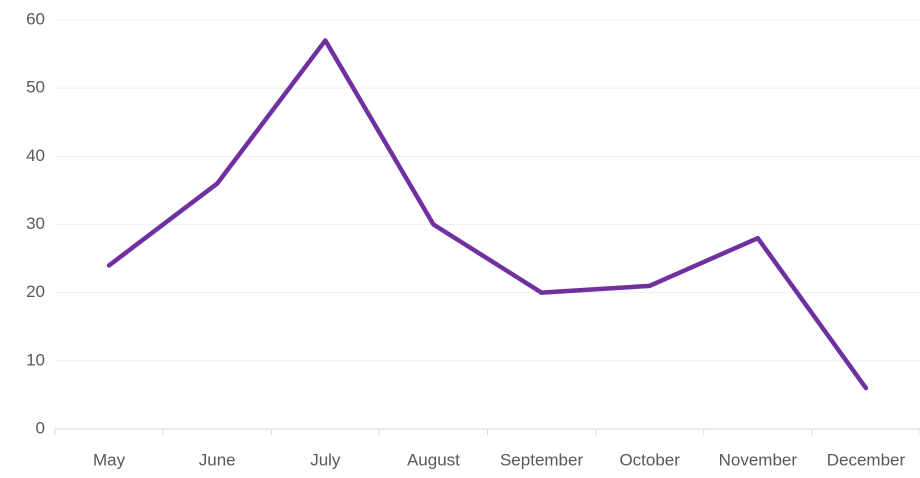 Image resolution: width=920 pixels, height=478 pixels. What do you see at coordinates (35, 18) in the screenshot?
I see `y-tick-label: 60` at bounding box center [35, 18].